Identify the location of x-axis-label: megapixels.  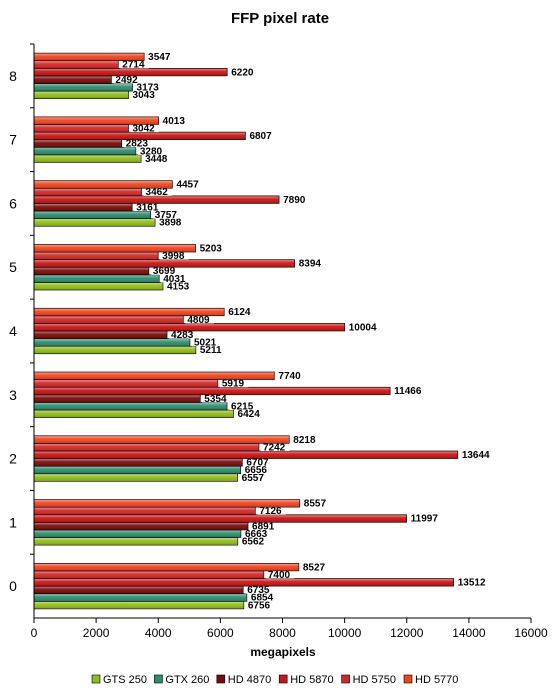
(283, 652).